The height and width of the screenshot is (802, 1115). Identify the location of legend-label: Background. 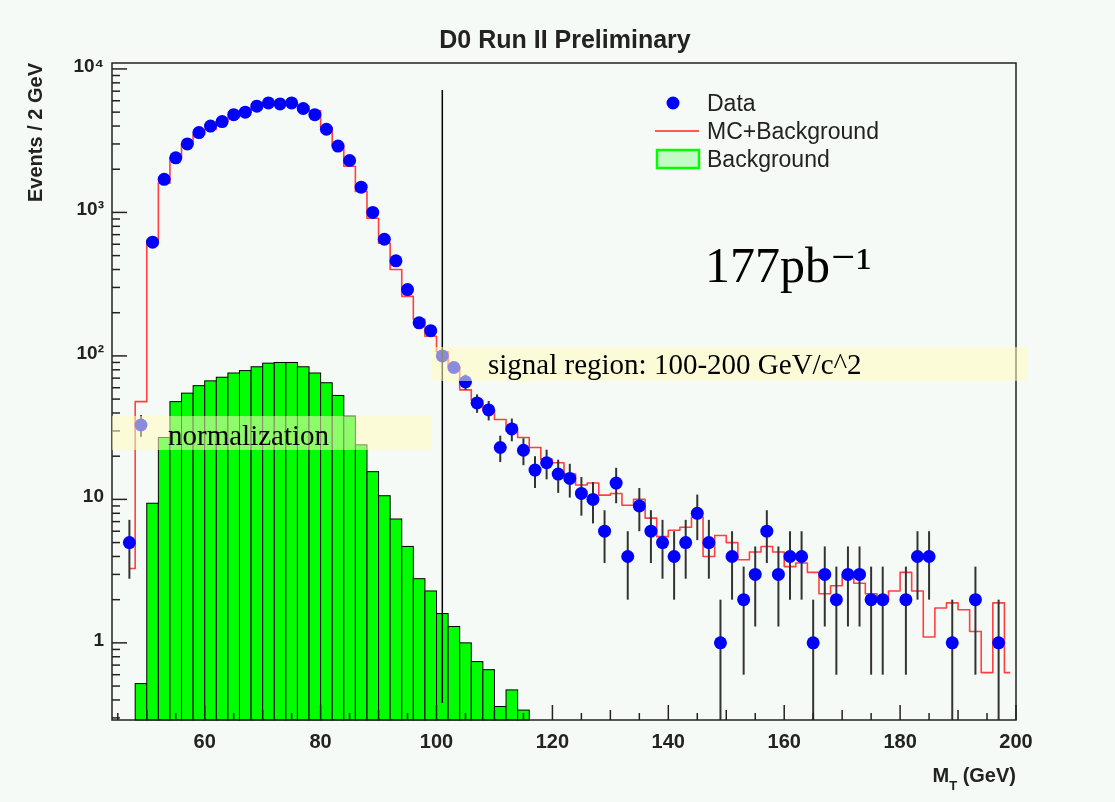
(768, 159).